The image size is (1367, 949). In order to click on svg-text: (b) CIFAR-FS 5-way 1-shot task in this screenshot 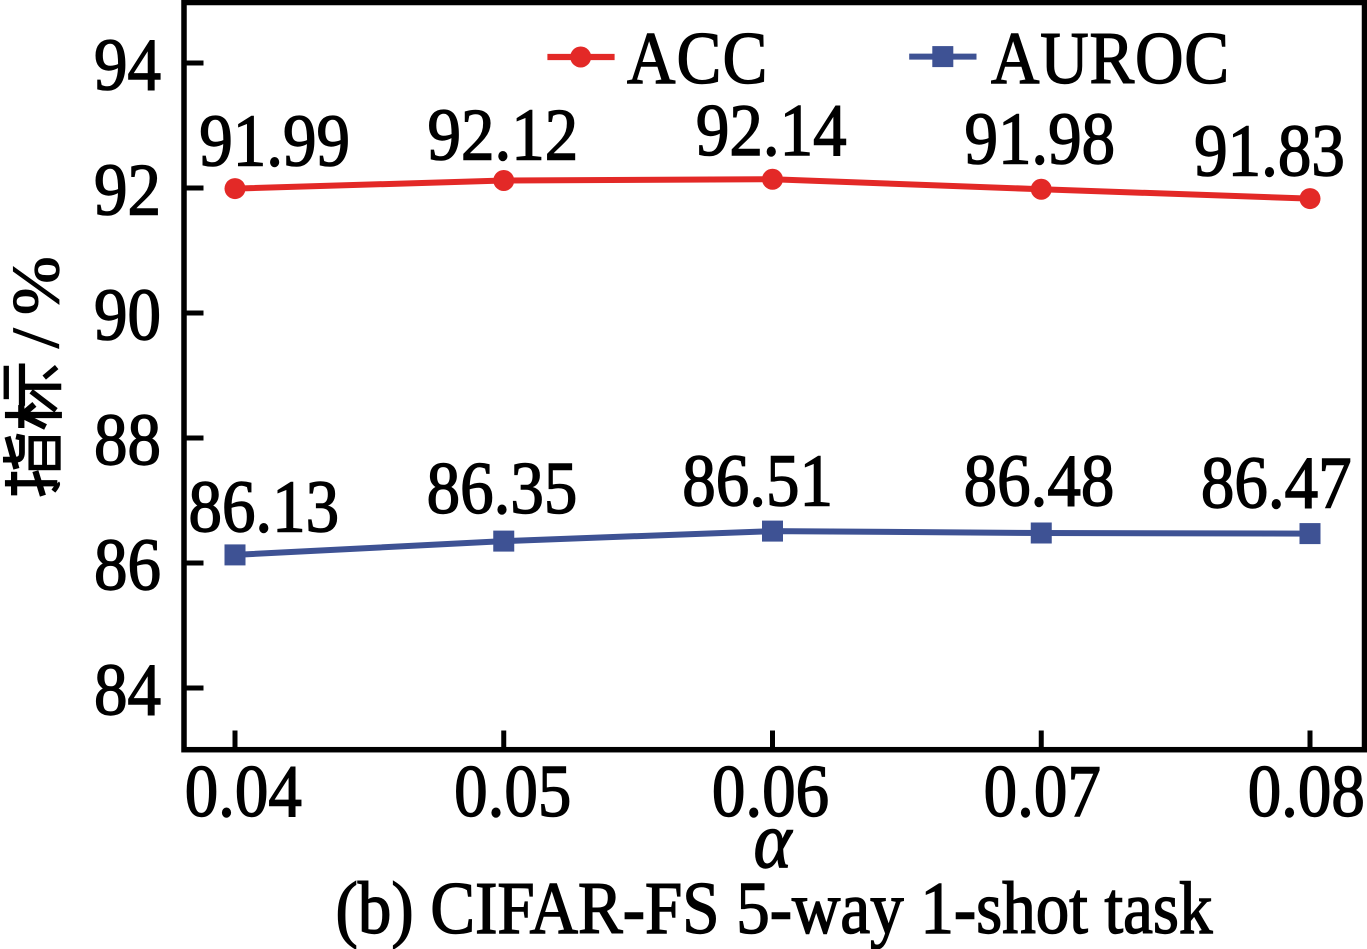, I will do `click(775, 908)`.